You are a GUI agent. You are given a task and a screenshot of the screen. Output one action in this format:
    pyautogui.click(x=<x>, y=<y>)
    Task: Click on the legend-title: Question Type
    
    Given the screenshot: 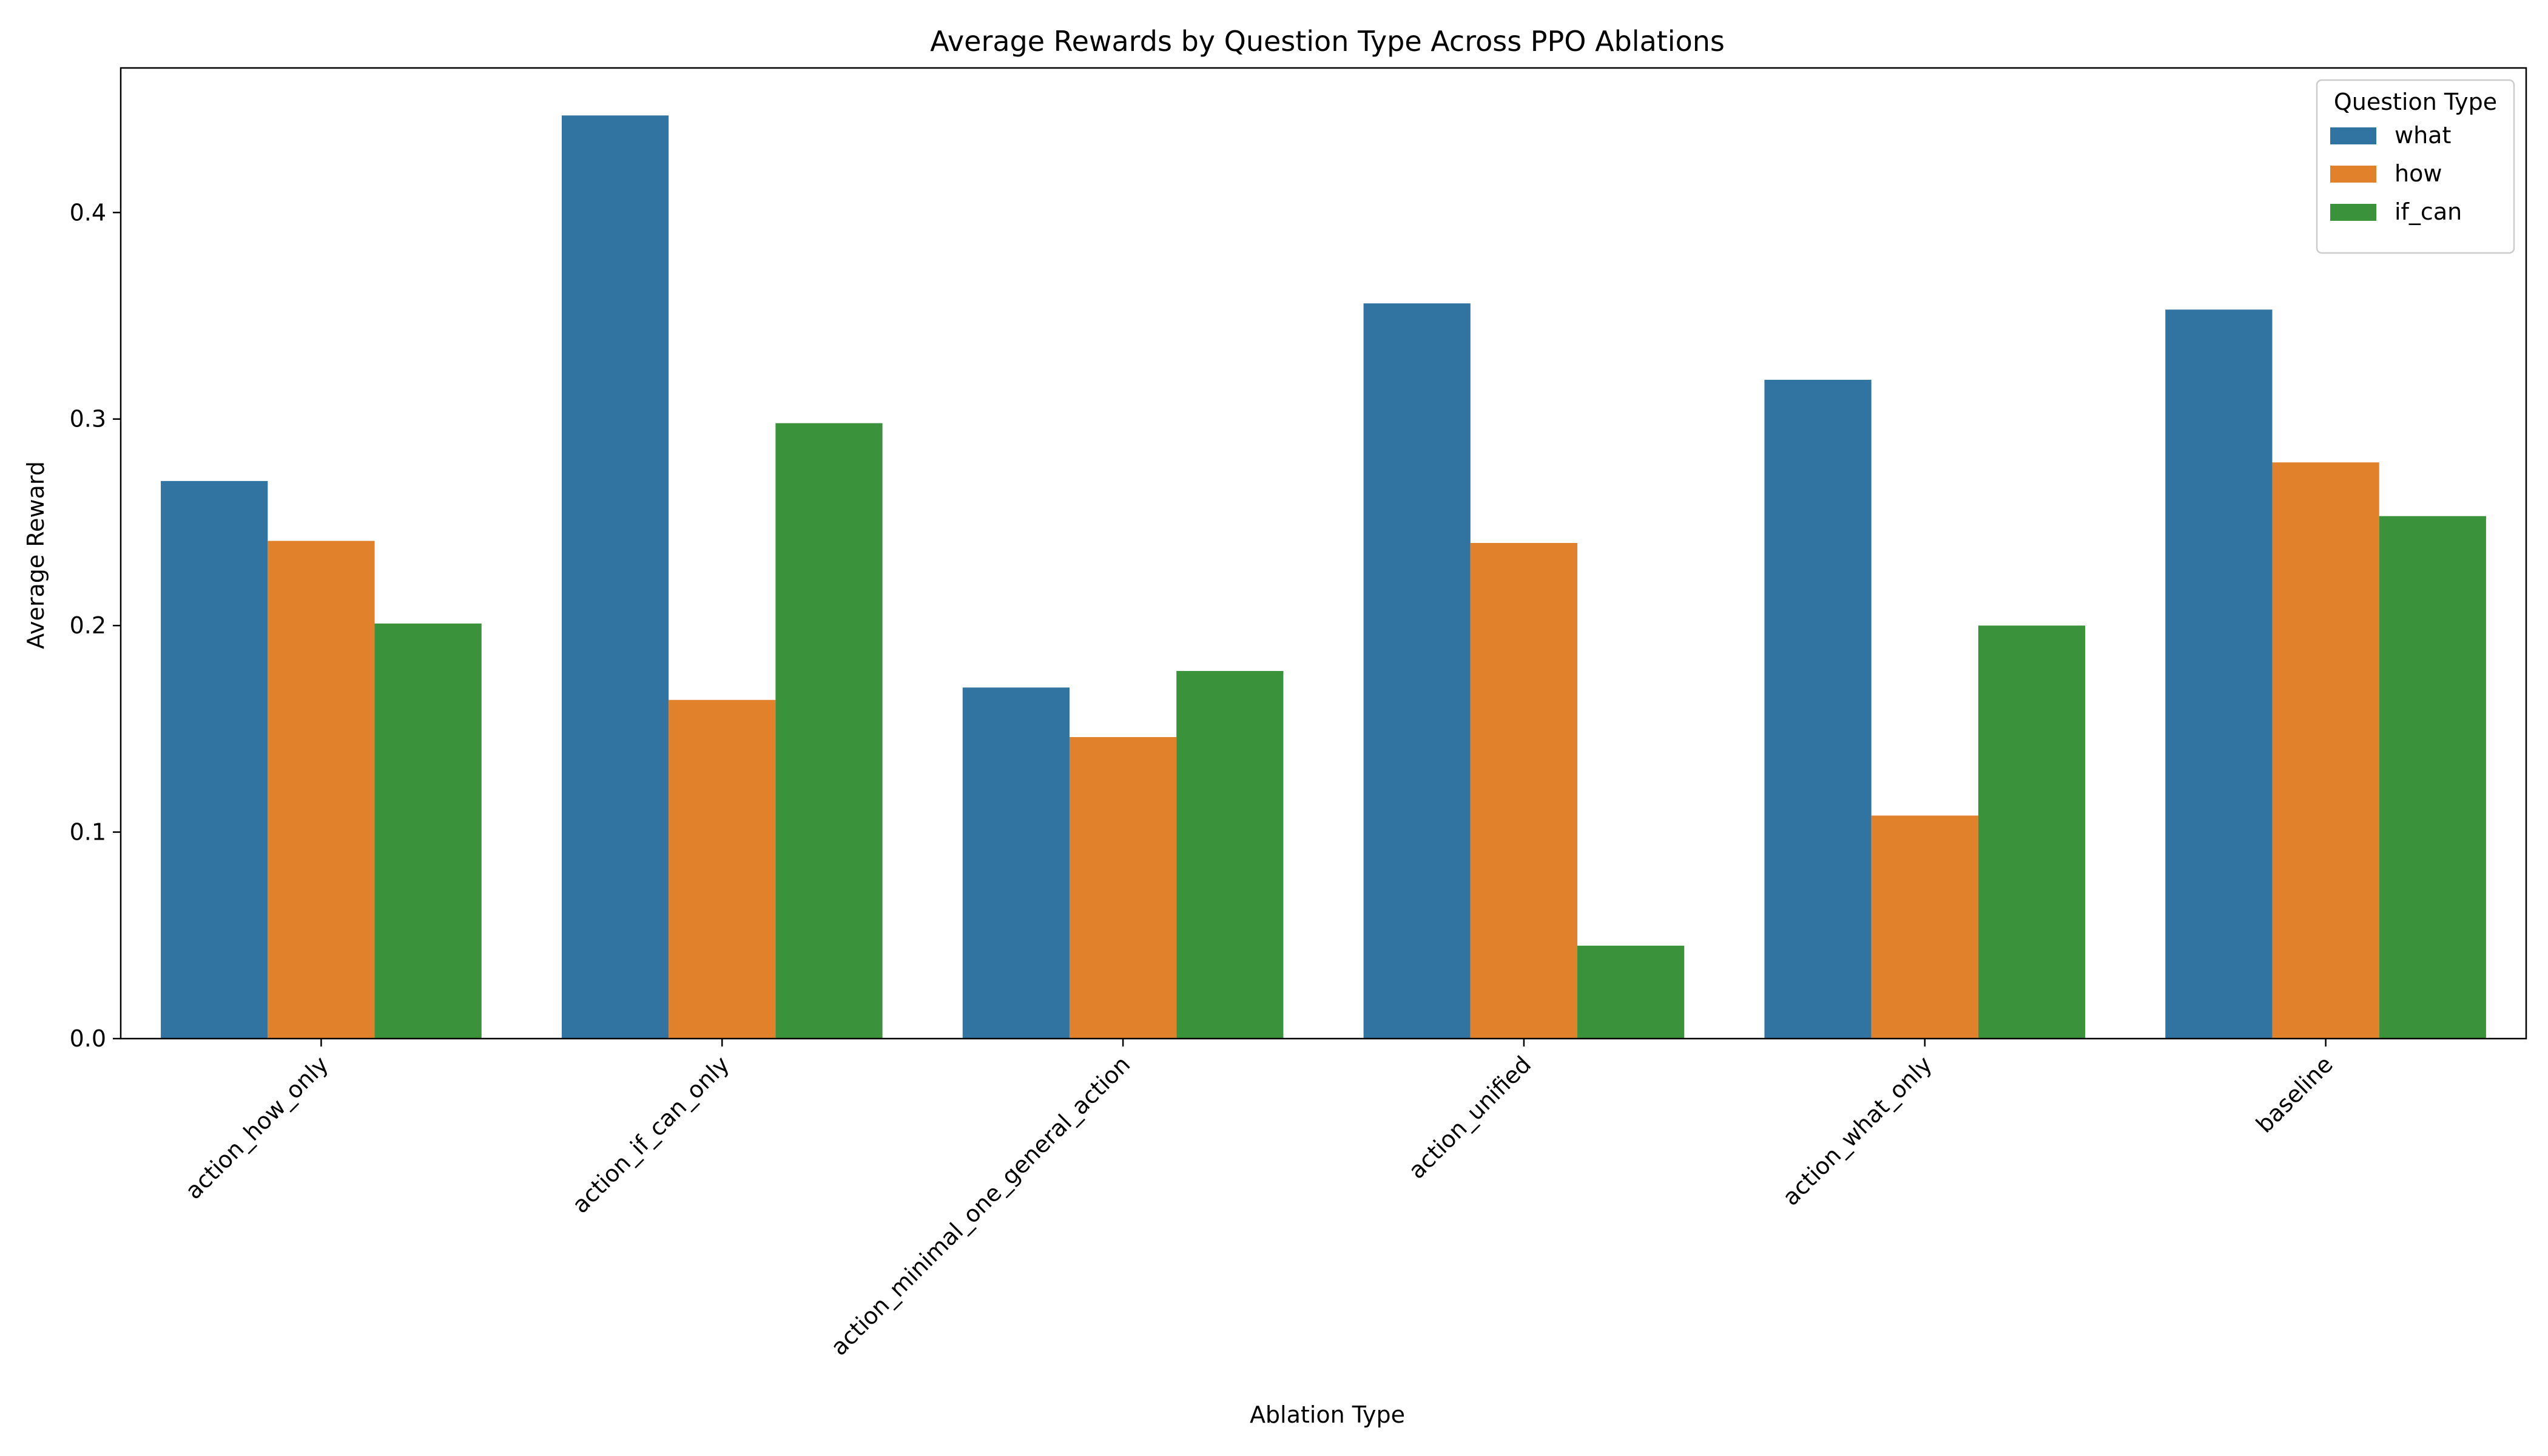 What is the action you would take?
    pyautogui.click(x=2415, y=102)
    